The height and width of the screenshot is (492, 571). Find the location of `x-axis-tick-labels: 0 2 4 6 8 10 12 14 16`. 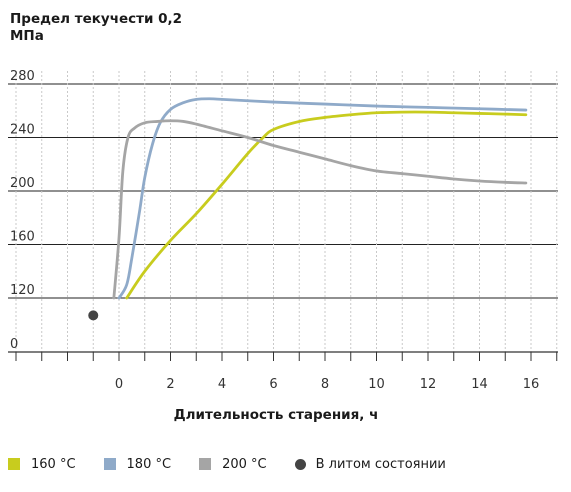

x-axis-tick-labels: 0 2 4 6 8 10 12 14 16 is located at coordinates (327, 384).